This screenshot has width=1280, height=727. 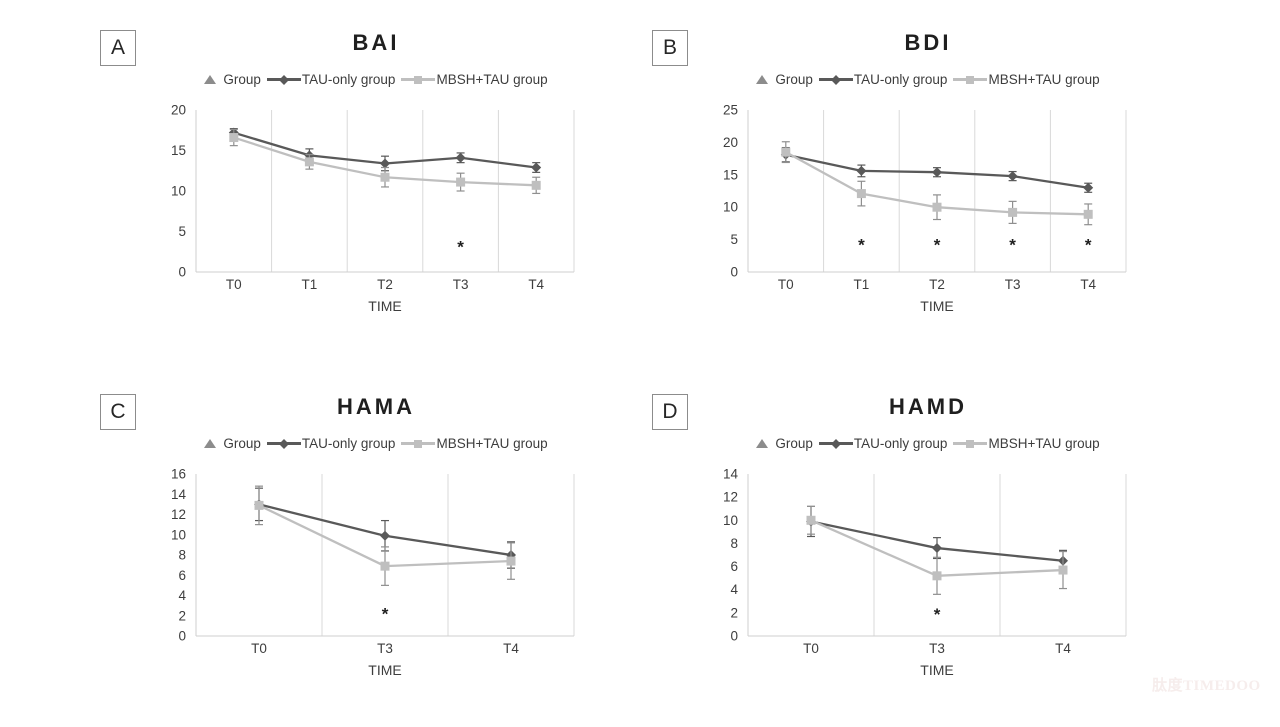 I want to click on x-axis-tick-labels: T0 T1 T2 T3 T4, so click(x=937, y=284).